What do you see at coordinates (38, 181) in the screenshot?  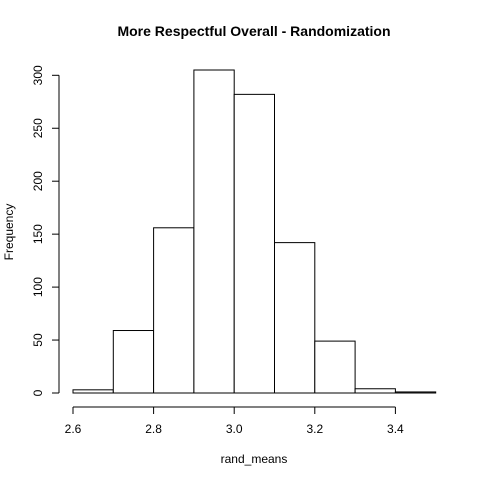 I see `y-tick-label: 200` at bounding box center [38, 181].